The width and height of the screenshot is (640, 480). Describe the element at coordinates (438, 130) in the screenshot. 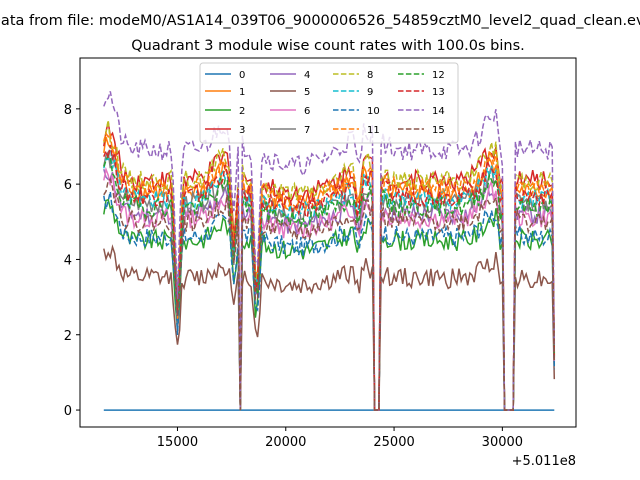

I see `legend-label-15: 15` at that location.